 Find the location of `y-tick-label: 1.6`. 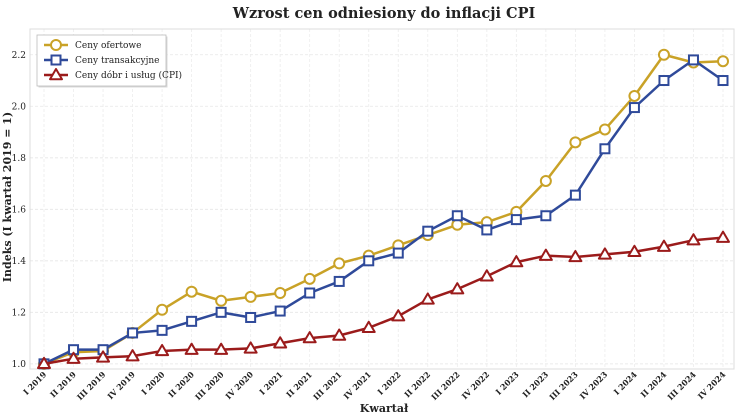

y-tick-label: 1.6 is located at coordinates (19, 210).